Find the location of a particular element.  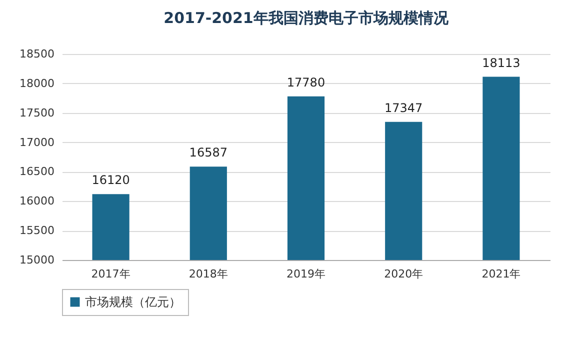

y-tick-label: 15000 is located at coordinates (37, 260).